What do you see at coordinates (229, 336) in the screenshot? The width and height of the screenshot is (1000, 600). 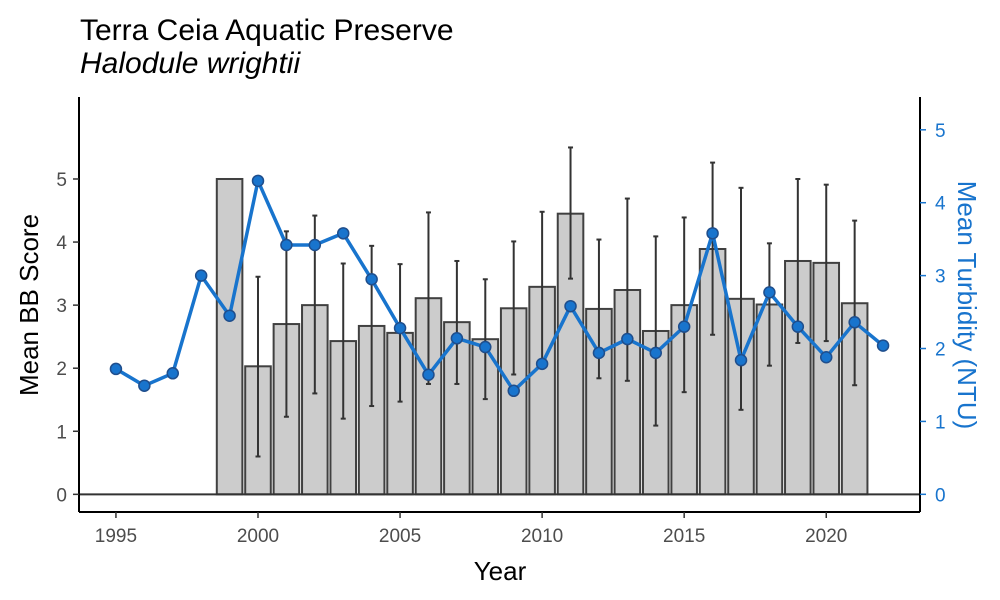 I see `bb-bar-1999` at bounding box center [229, 336].